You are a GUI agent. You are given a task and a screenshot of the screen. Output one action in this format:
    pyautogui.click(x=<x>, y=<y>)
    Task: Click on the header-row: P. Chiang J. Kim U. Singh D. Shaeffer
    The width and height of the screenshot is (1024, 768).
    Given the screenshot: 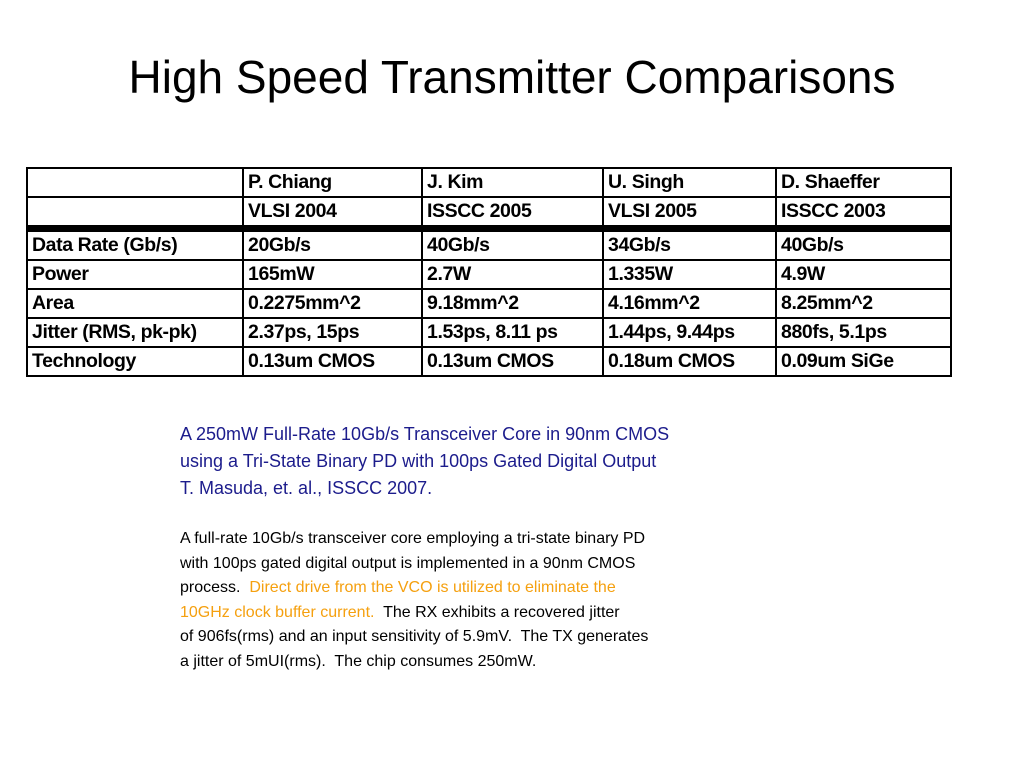 What is the action you would take?
    pyautogui.click(x=489, y=182)
    